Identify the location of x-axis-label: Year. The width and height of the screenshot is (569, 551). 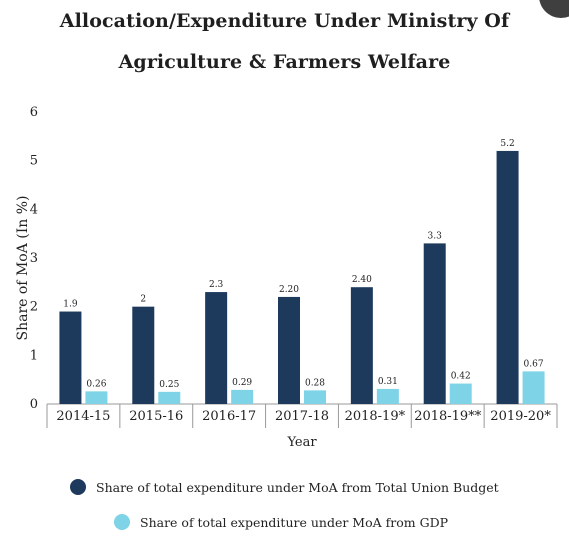
(301, 442).